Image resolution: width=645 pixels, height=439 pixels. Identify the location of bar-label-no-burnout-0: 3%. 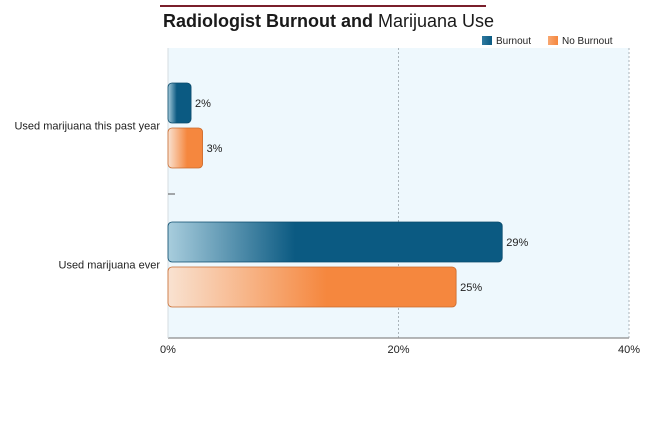
(215, 149).